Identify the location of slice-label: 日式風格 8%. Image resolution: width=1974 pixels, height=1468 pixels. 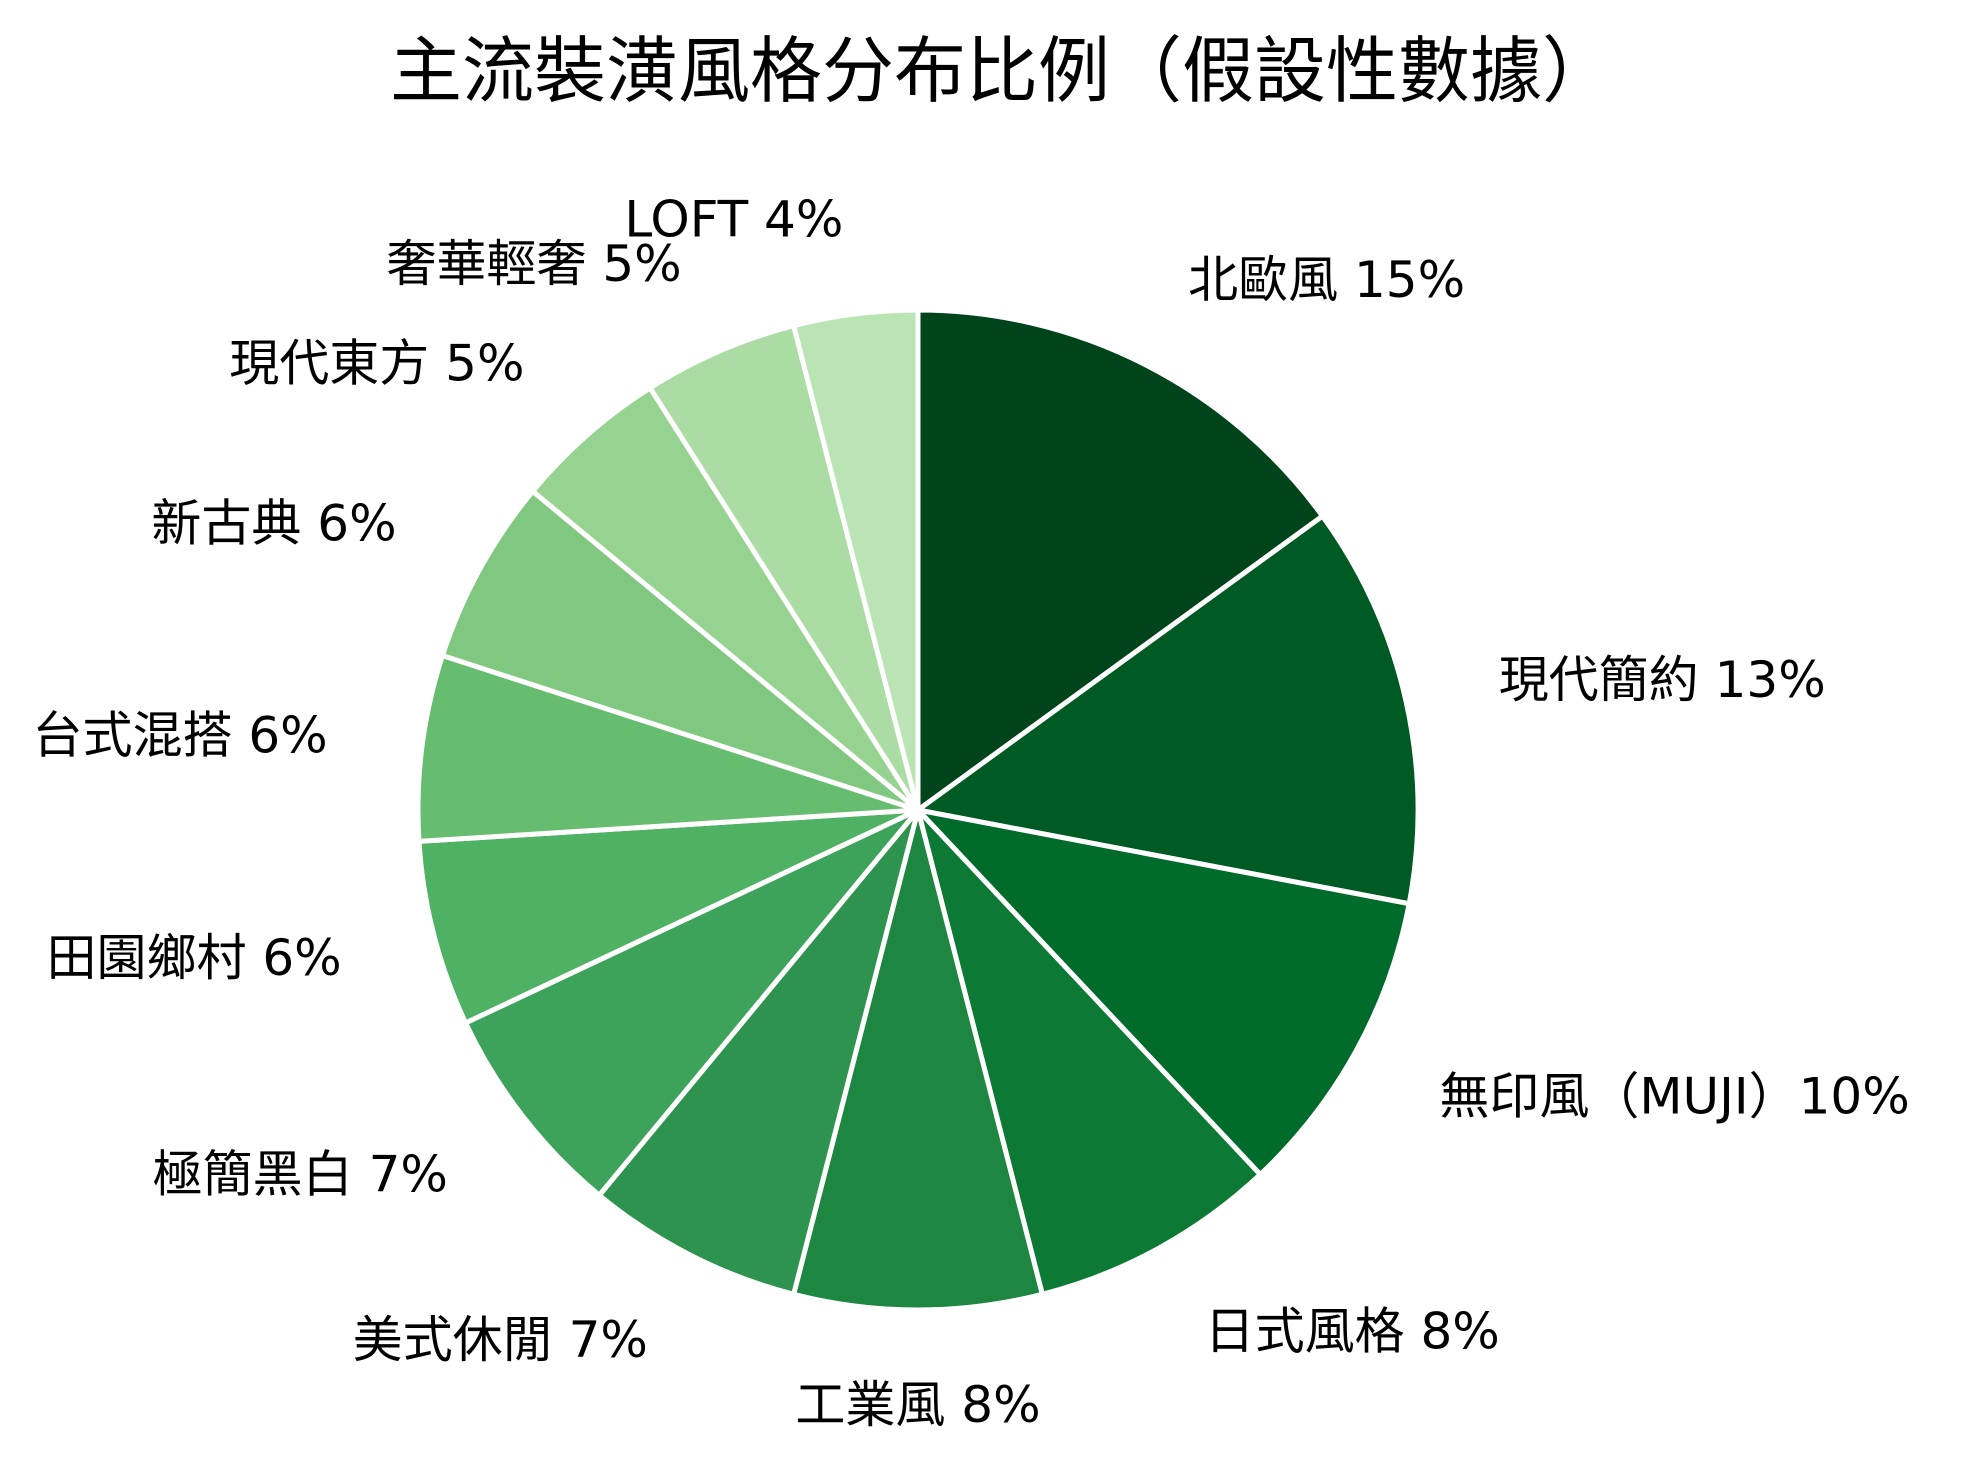
(1352, 1331).